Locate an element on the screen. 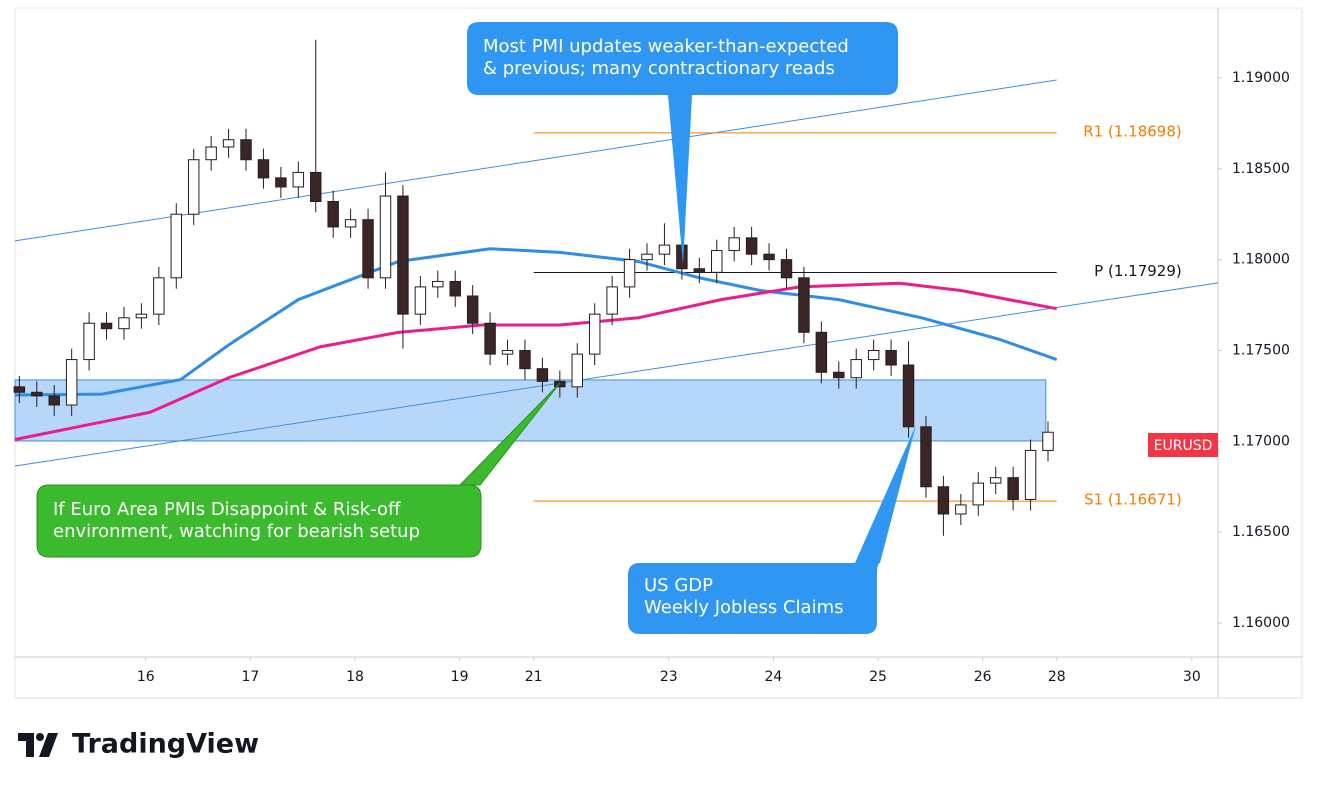 This screenshot has height=793, width=1317. y-tick-label: 1.16000 is located at coordinates (1261, 623).